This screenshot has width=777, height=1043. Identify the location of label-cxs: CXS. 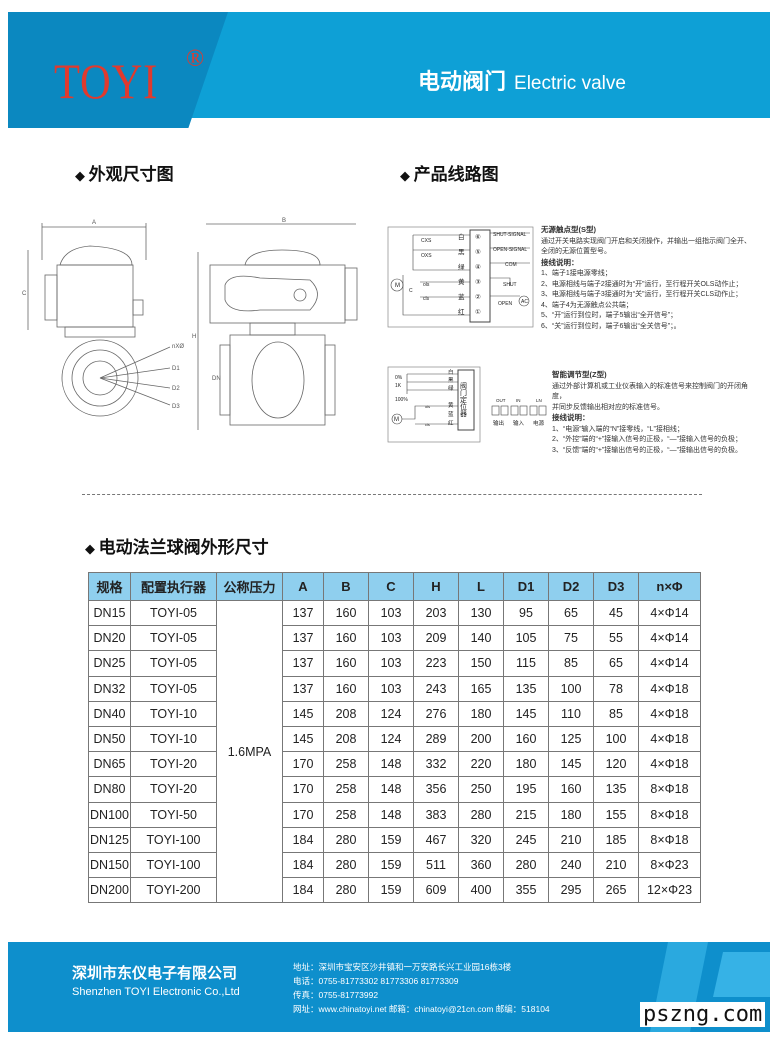
(426, 241).